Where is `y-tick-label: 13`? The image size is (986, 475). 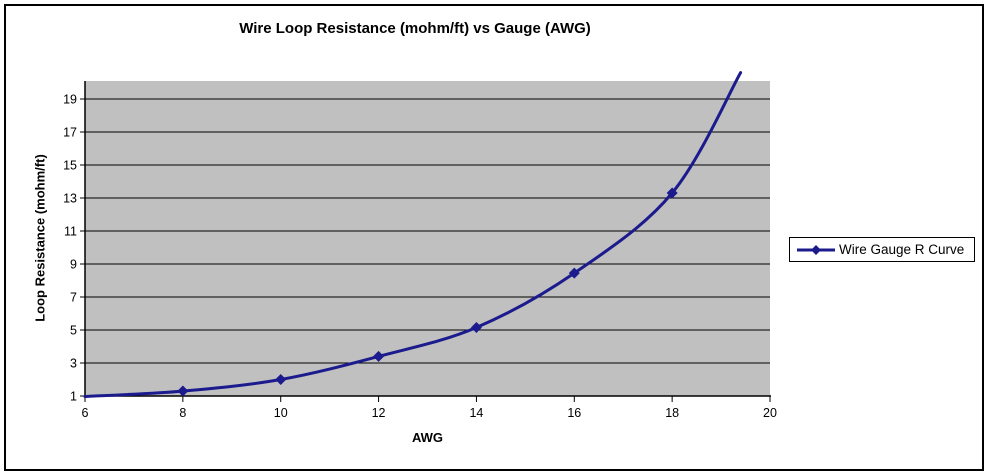 y-tick-label: 13 is located at coordinates (70, 199).